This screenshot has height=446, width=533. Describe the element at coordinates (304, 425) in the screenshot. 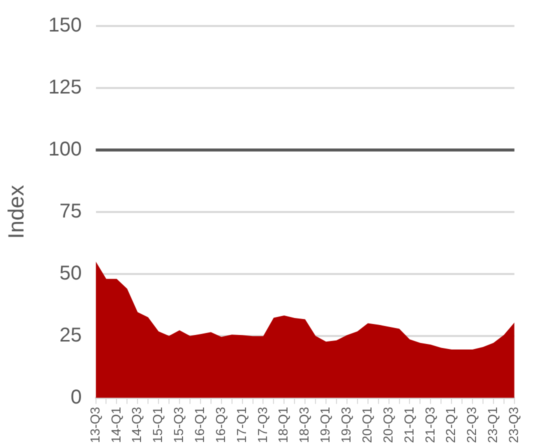

I see `x-tick-label: 18-Q3` at that location.